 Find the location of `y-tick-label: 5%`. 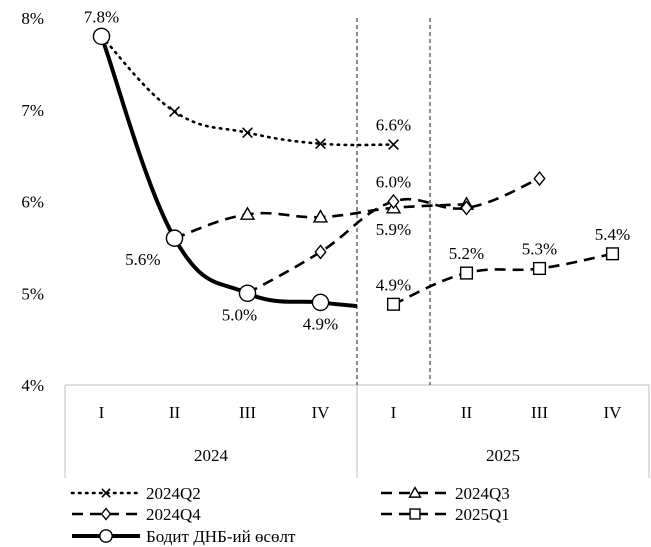

y-tick-label: 5% is located at coordinates (32, 293).